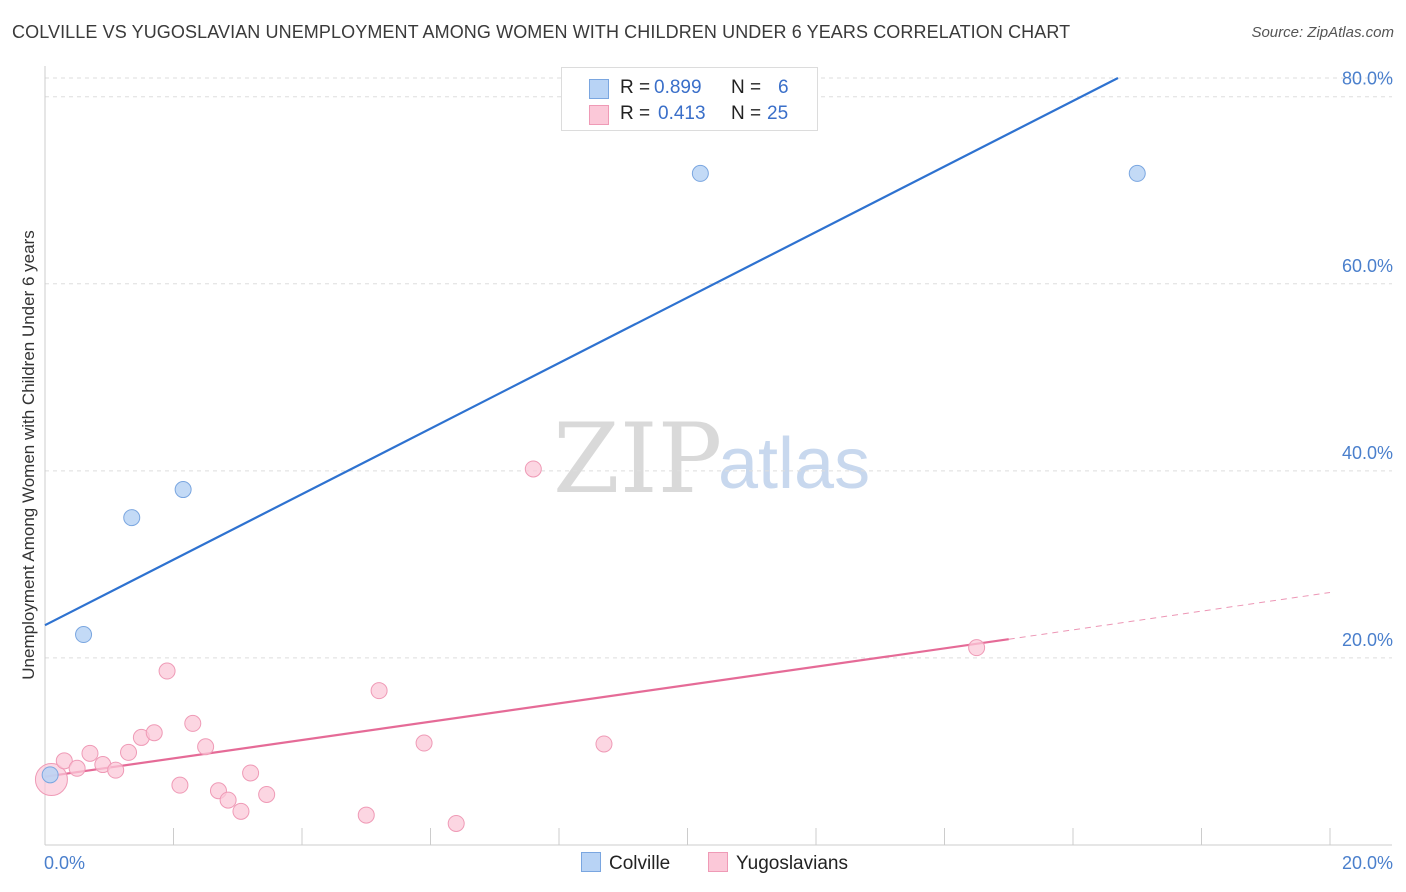  Describe the element at coordinates (1367, 79) in the screenshot. I see `y-tick-label: 80.0%` at that location.